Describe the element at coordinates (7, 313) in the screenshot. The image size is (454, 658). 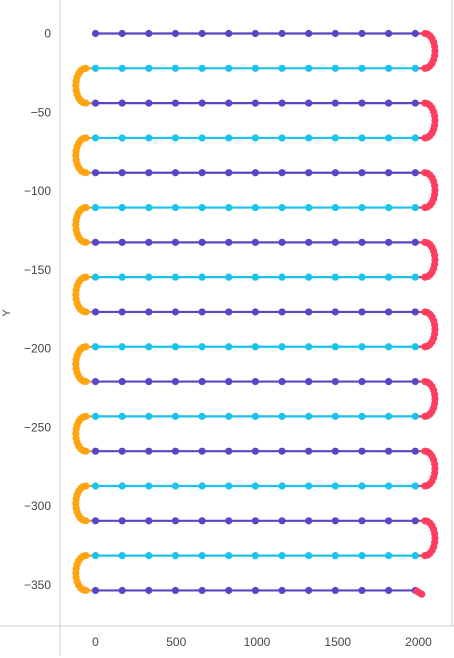
I see `y-axis-title: Y` at that location.